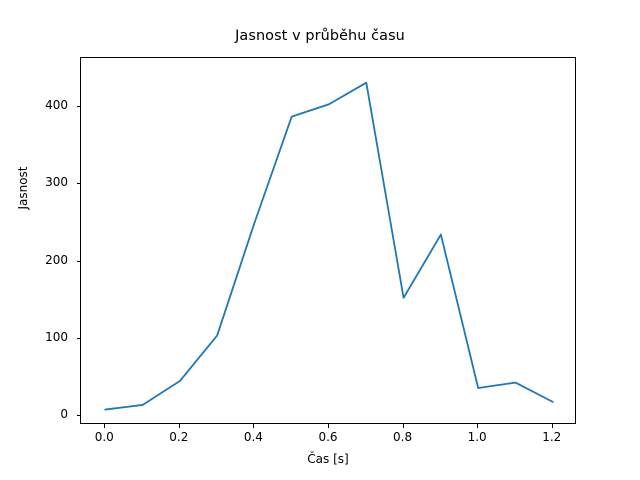  What do you see at coordinates (56, 105) in the screenshot?
I see `y-tick-label: 400` at bounding box center [56, 105].